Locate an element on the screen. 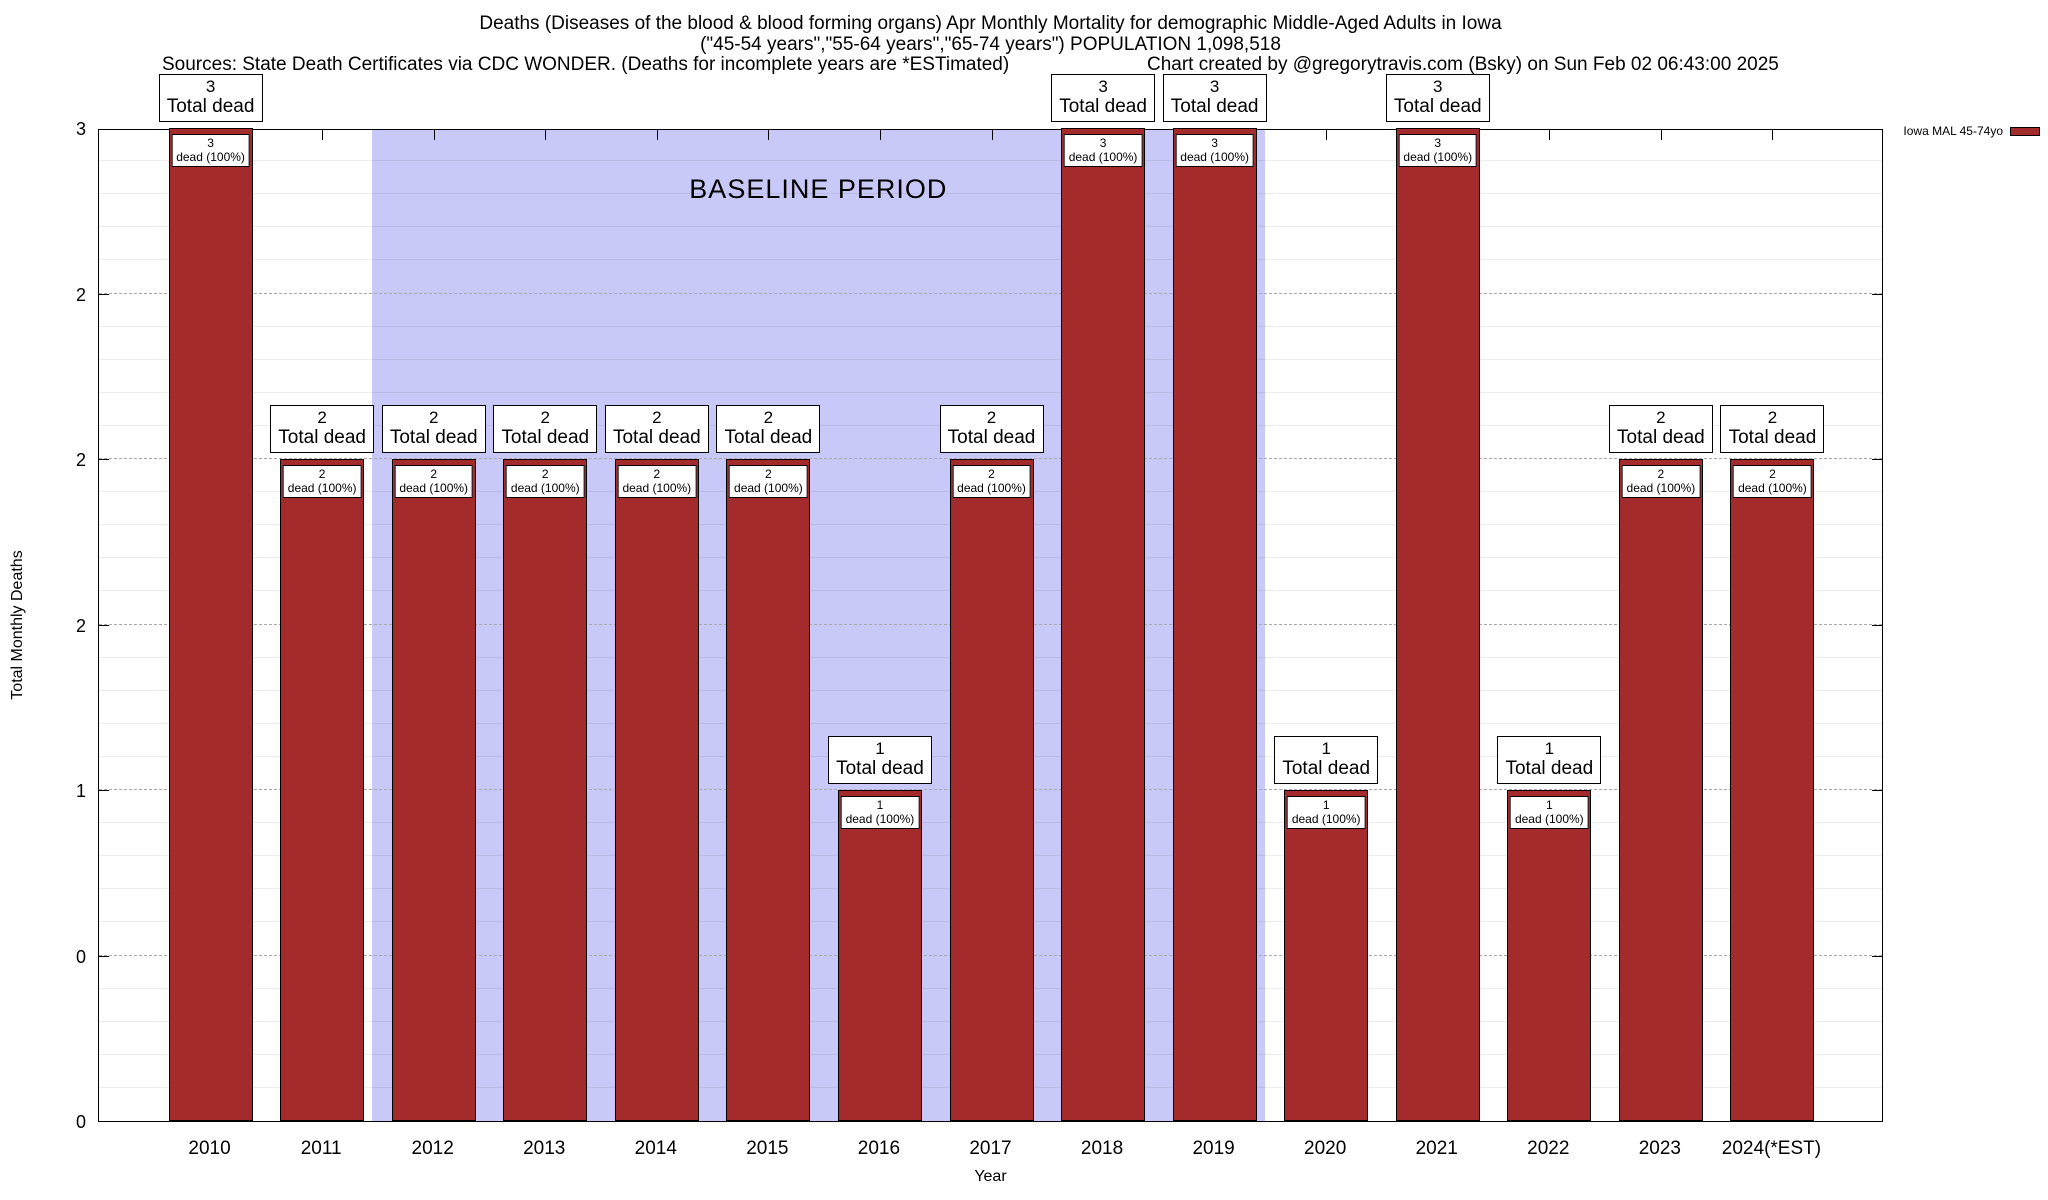 Image resolution: width=2048 pixels, height=1200 pixels. x-axis-title: Year is located at coordinates (990, 1176).